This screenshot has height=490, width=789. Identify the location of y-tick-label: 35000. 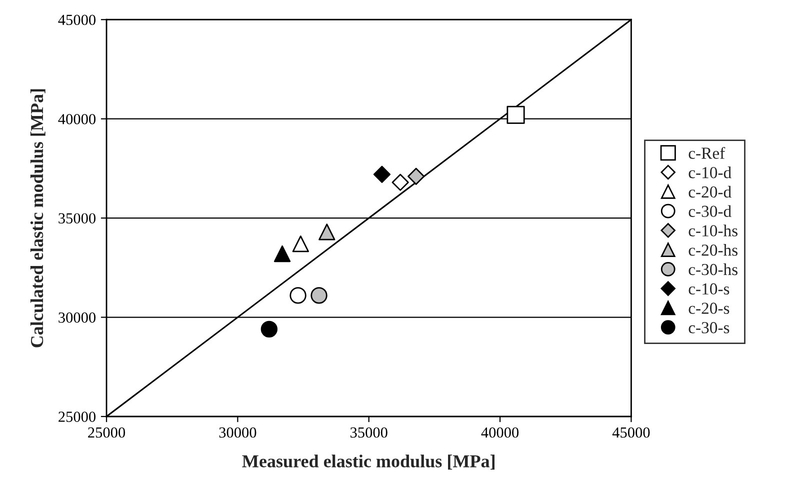
(77, 218).